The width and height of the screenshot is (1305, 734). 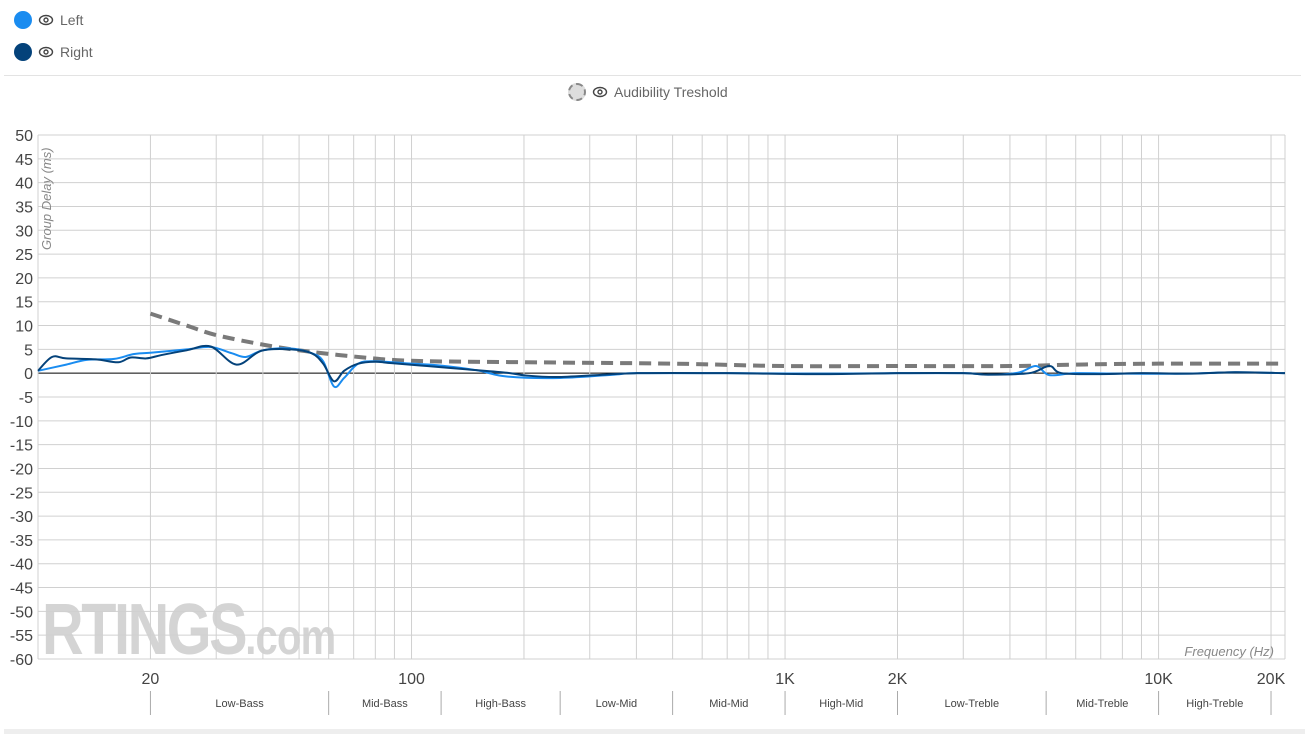 I want to click on legend-item-threshold: Audibility Treshold, so click(x=648, y=92).